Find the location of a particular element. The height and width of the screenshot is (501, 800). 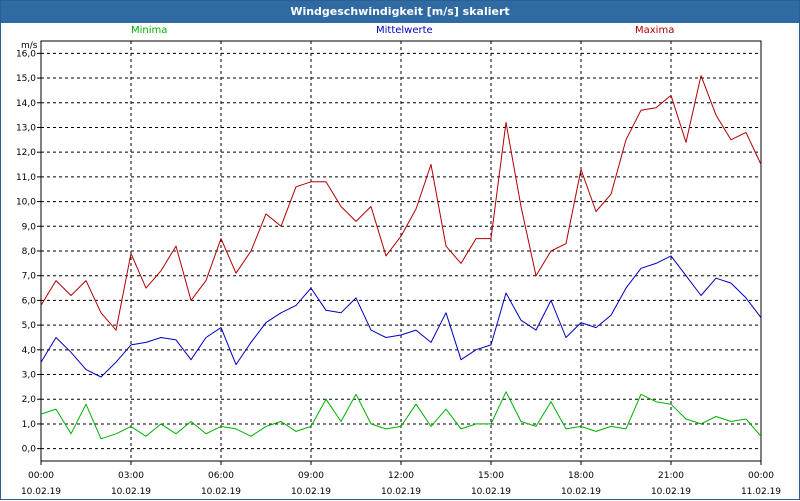

y-tick-label: 12,0 is located at coordinates (26, 153).